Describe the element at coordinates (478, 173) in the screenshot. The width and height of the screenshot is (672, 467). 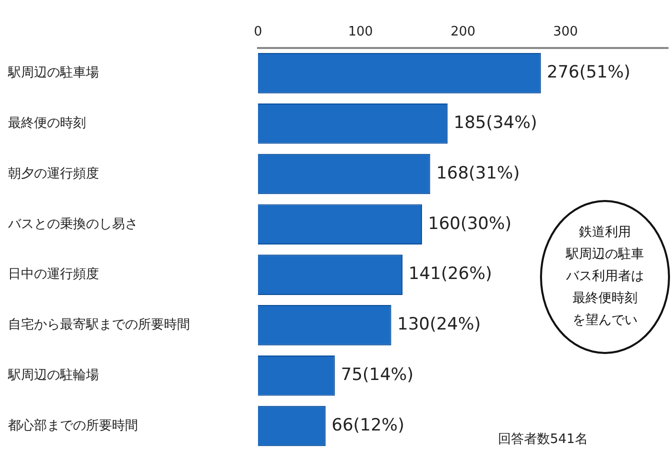
I see `data-label: 168(31%)` at that location.